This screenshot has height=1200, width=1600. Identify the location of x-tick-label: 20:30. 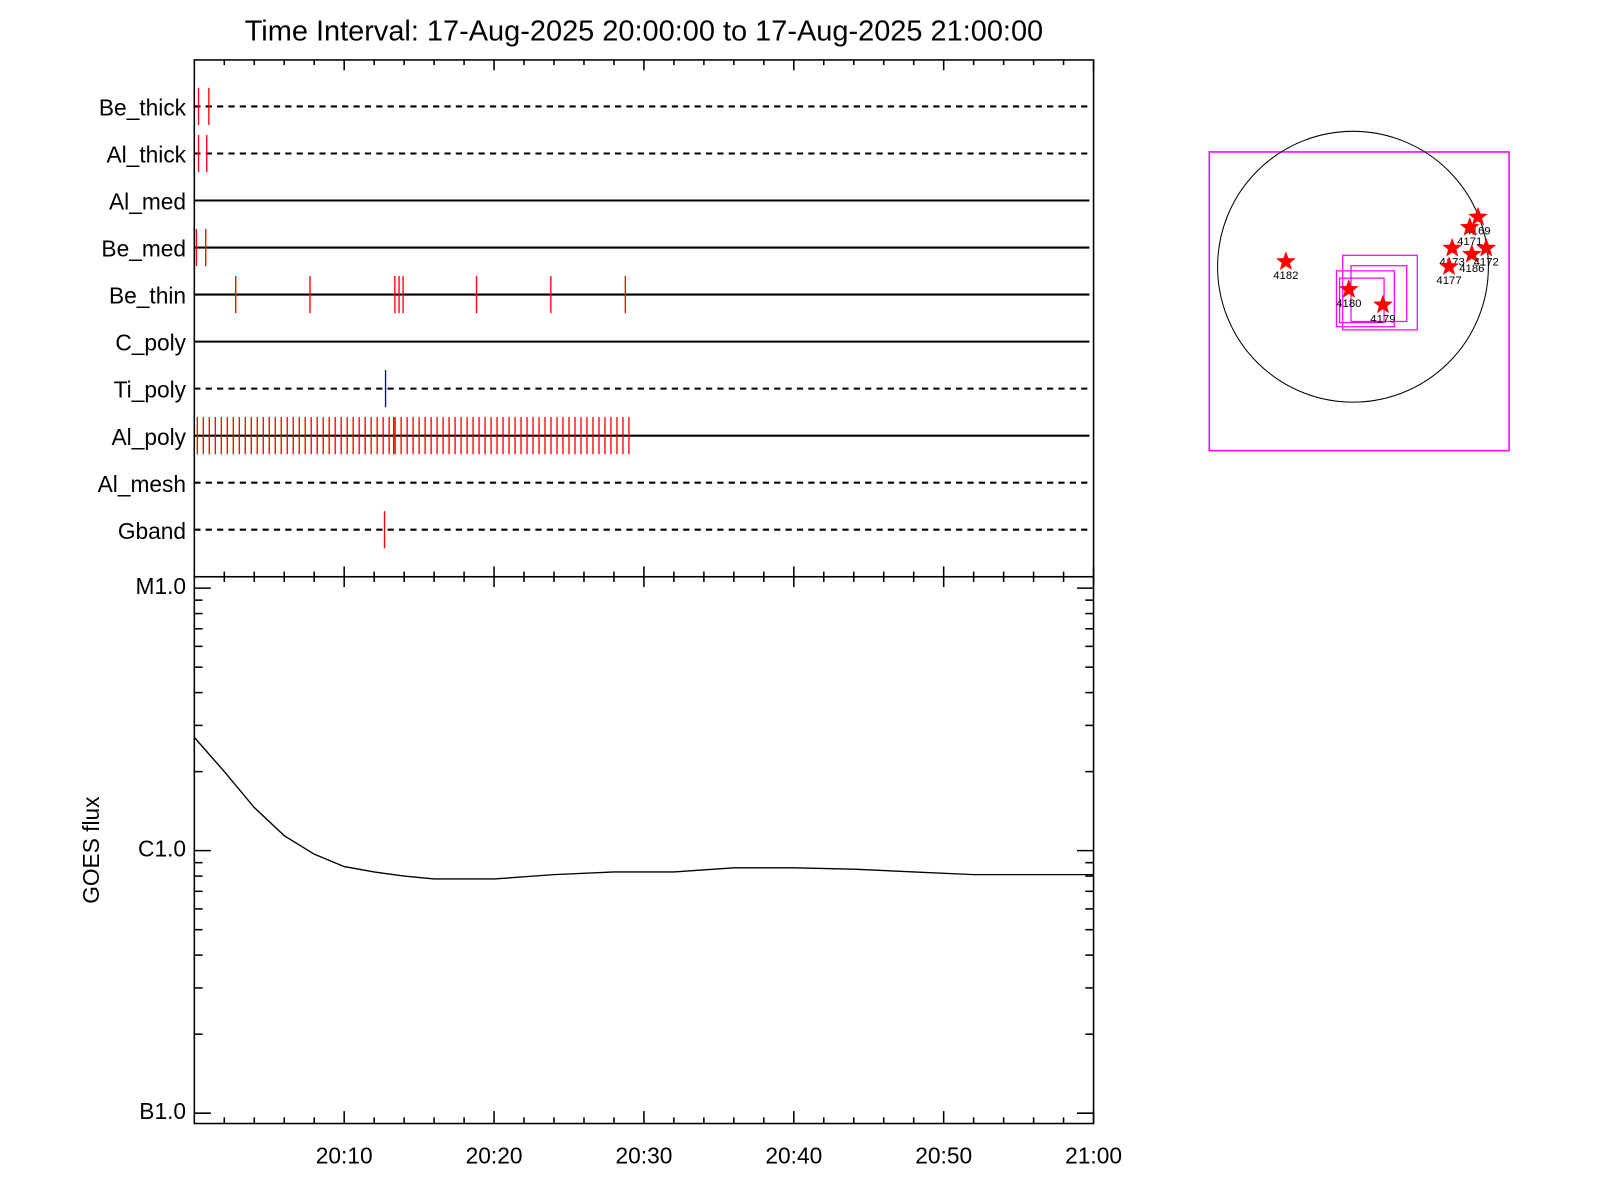
(644, 1156).